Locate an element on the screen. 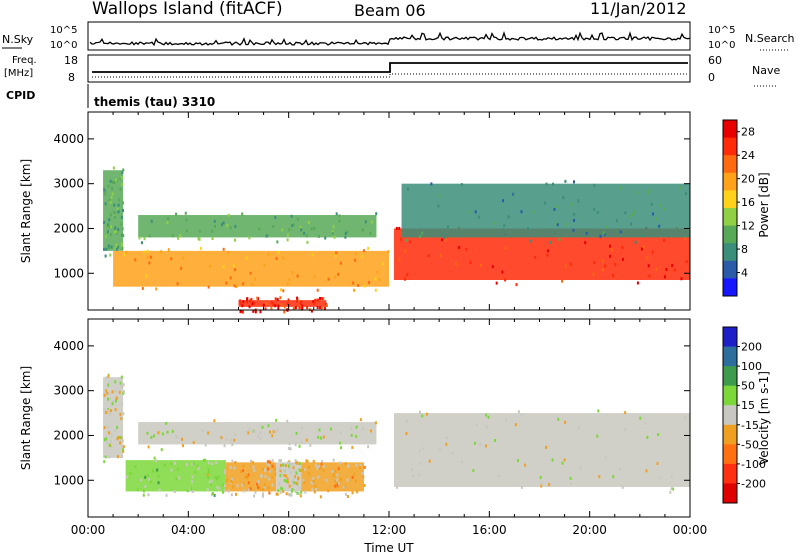  velocity-colorbar-tick-label: -50 is located at coordinates (750, 444).